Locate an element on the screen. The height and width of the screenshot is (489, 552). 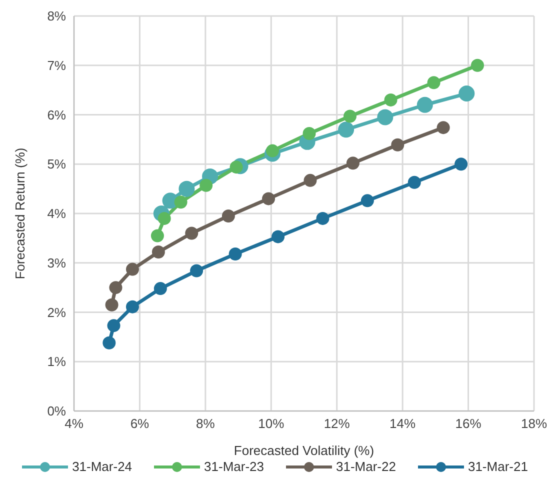
x-tick-label: 10% is located at coordinates (271, 424).